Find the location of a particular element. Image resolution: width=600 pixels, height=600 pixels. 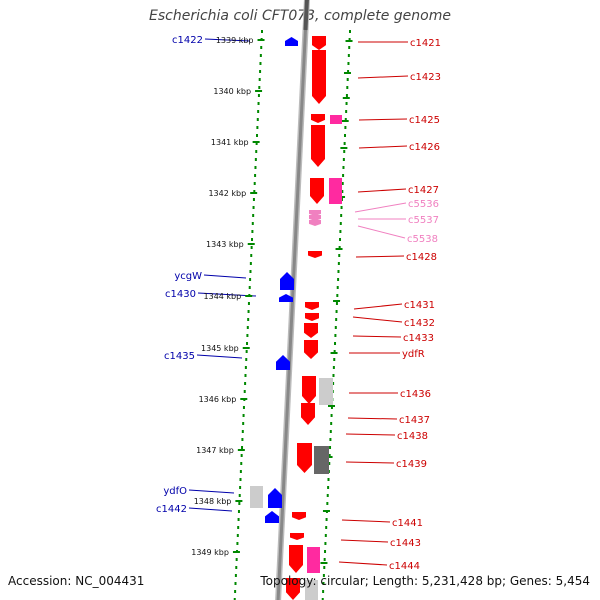

kbp-tick-label: 1347 kbp is located at coordinates (215, 450).